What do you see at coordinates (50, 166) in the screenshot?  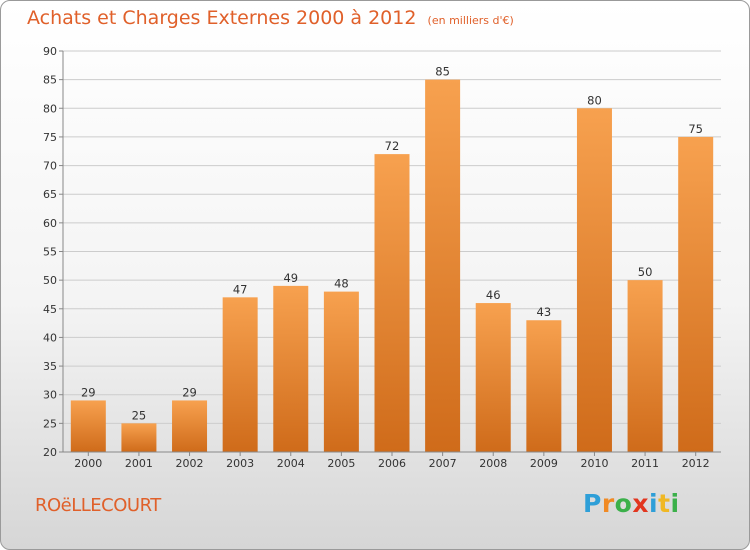 I see `y-tick-label: 70` at bounding box center [50, 166].